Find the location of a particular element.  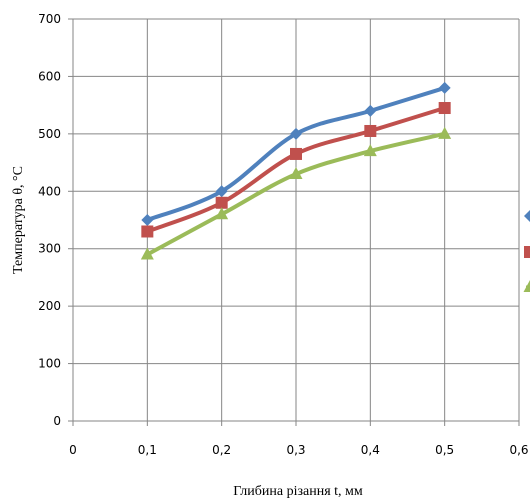

y-tick-label: 0 is located at coordinates (57, 421).